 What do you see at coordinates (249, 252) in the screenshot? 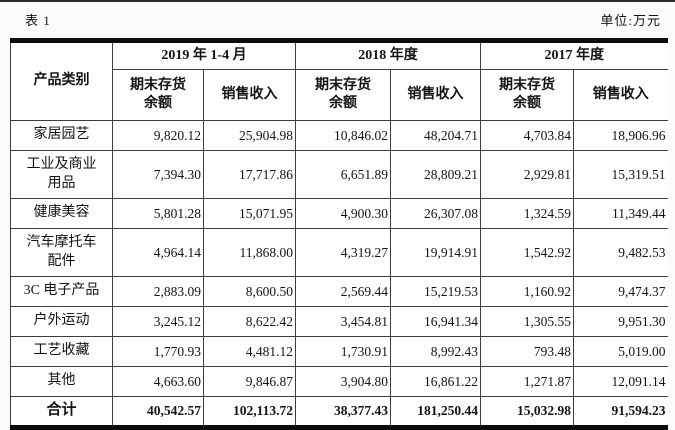
I see `value-cell: 11,868.00` at bounding box center [249, 252].